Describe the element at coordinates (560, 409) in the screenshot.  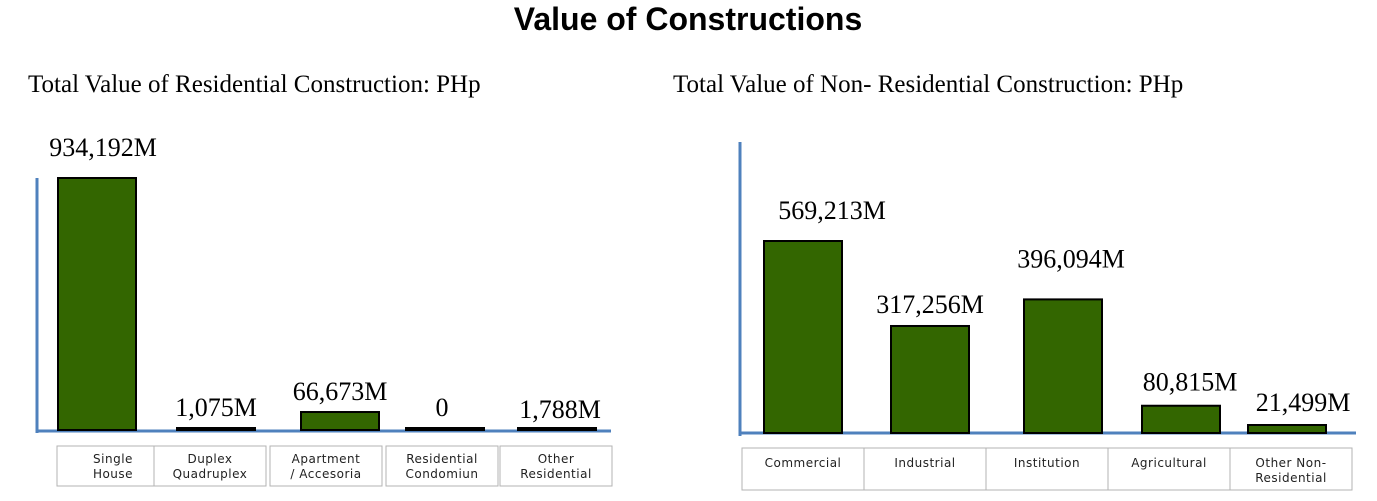
I see `data-label-res-4: 1,788M` at that location.